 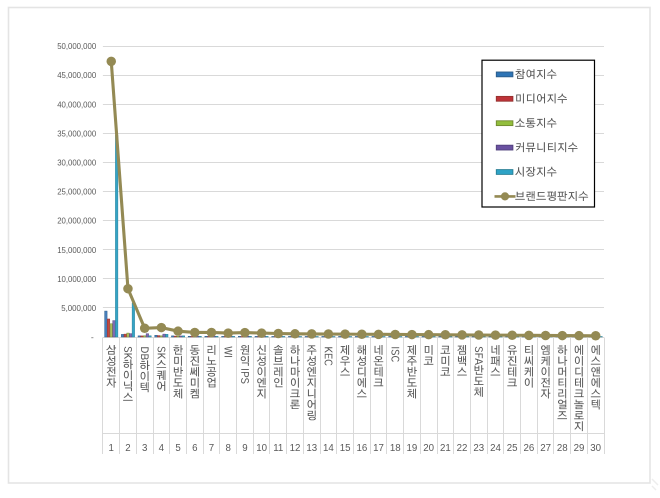 What do you see at coordinates (528, 448) in the screenshot?
I see `svg-text: 26` at bounding box center [528, 448].